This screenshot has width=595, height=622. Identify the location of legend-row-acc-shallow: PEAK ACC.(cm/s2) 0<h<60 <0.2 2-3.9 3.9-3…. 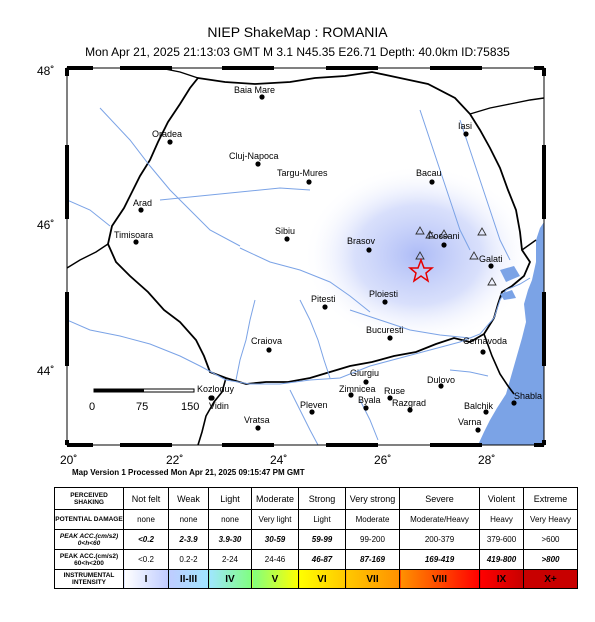
(316, 539).